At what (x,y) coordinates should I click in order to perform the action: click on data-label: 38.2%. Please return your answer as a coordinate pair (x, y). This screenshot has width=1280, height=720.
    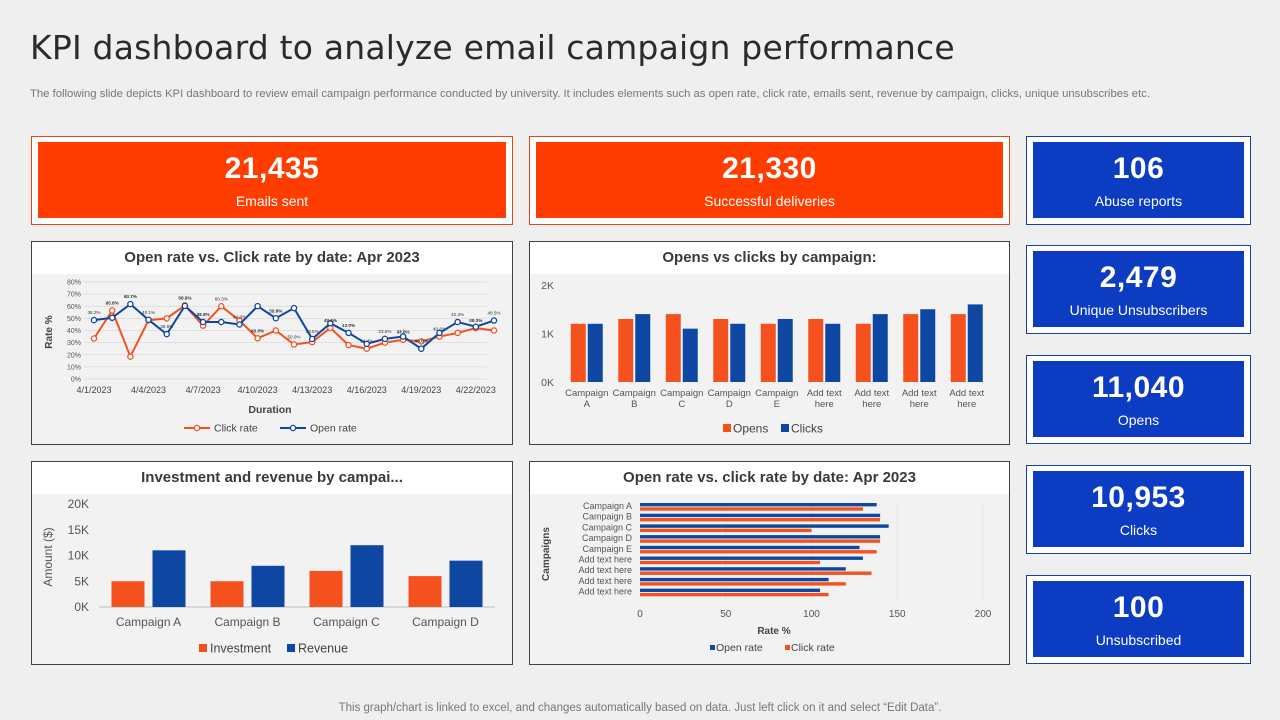
    Looking at the image, I should click on (93, 312).